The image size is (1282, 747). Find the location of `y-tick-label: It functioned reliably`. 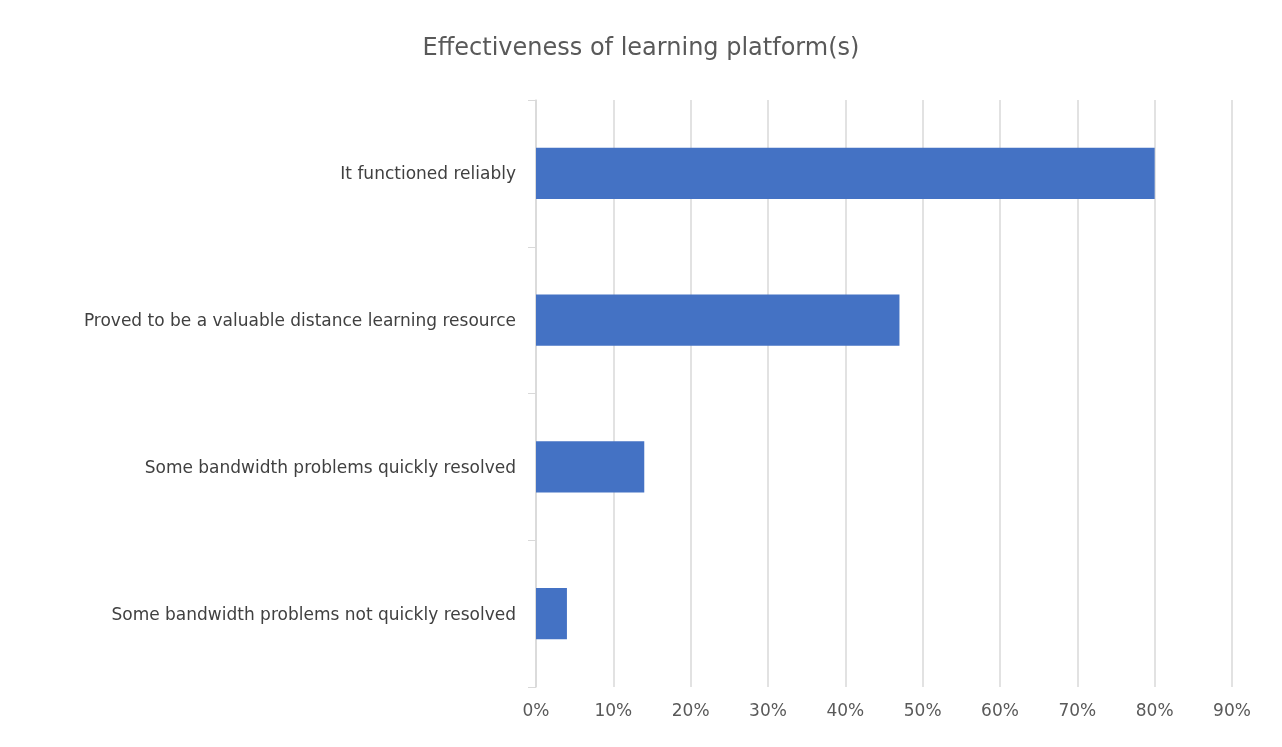

y-tick-label: It functioned reliably is located at coordinates (428, 173).